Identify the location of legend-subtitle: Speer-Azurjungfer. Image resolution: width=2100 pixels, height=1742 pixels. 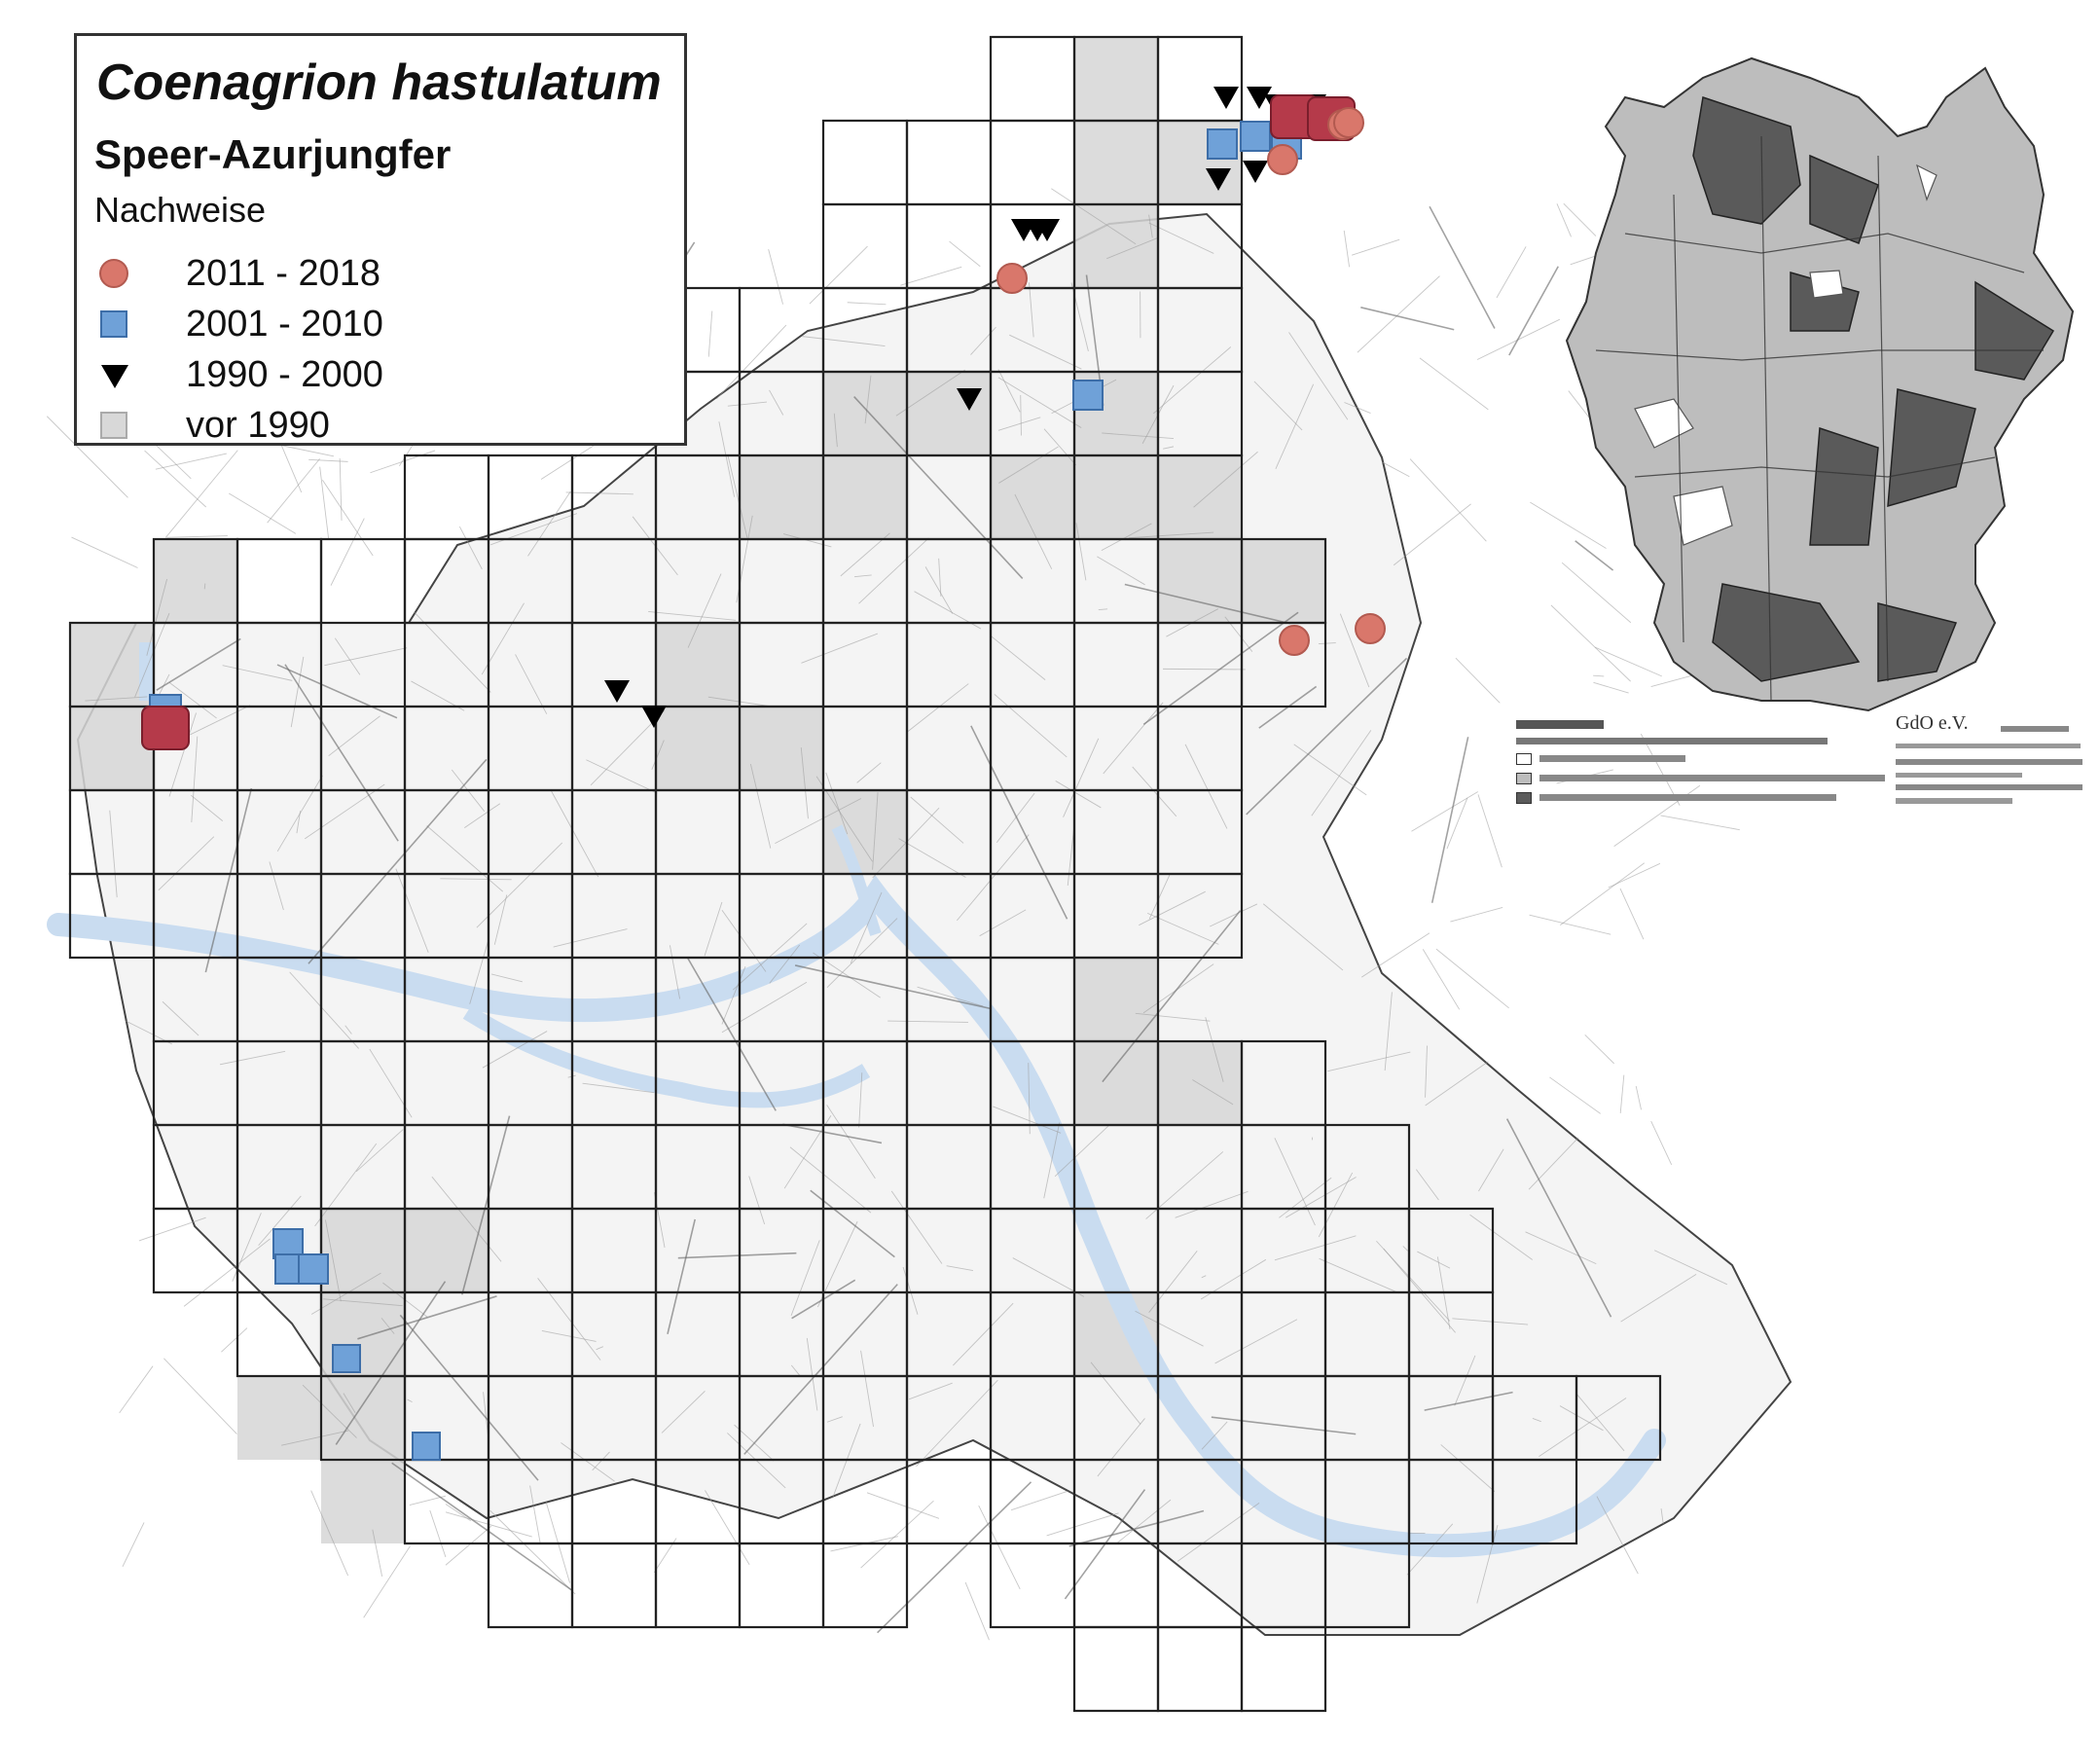
(273, 154).